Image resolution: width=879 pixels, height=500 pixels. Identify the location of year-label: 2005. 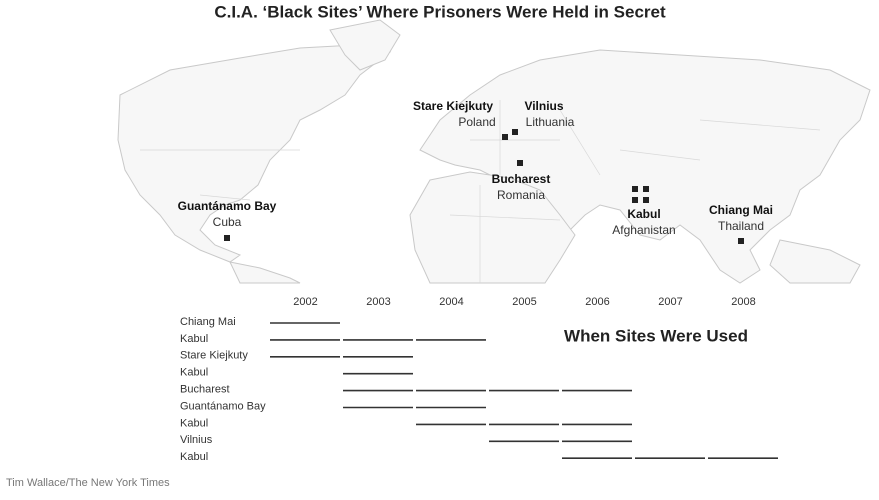
(524, 302).